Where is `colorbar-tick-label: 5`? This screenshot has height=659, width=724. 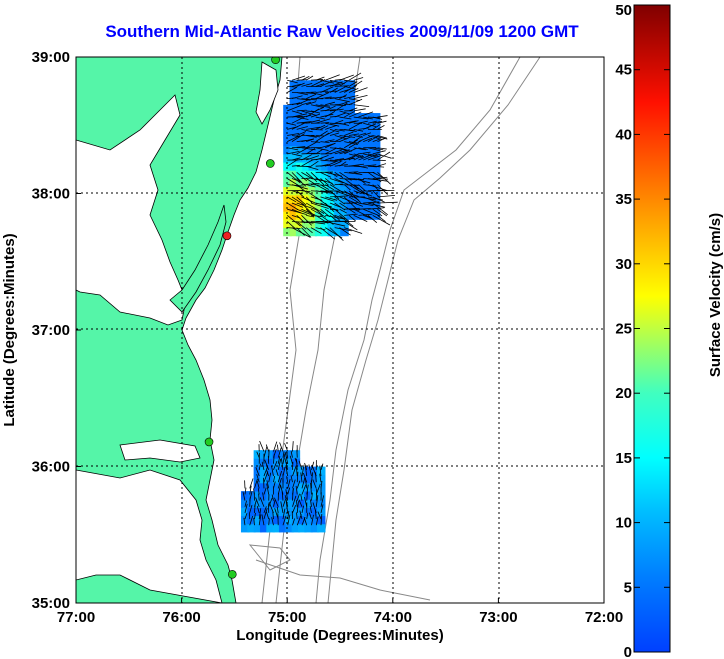
colorbar-tick-label: 5 is located at coordinates (628, 587).